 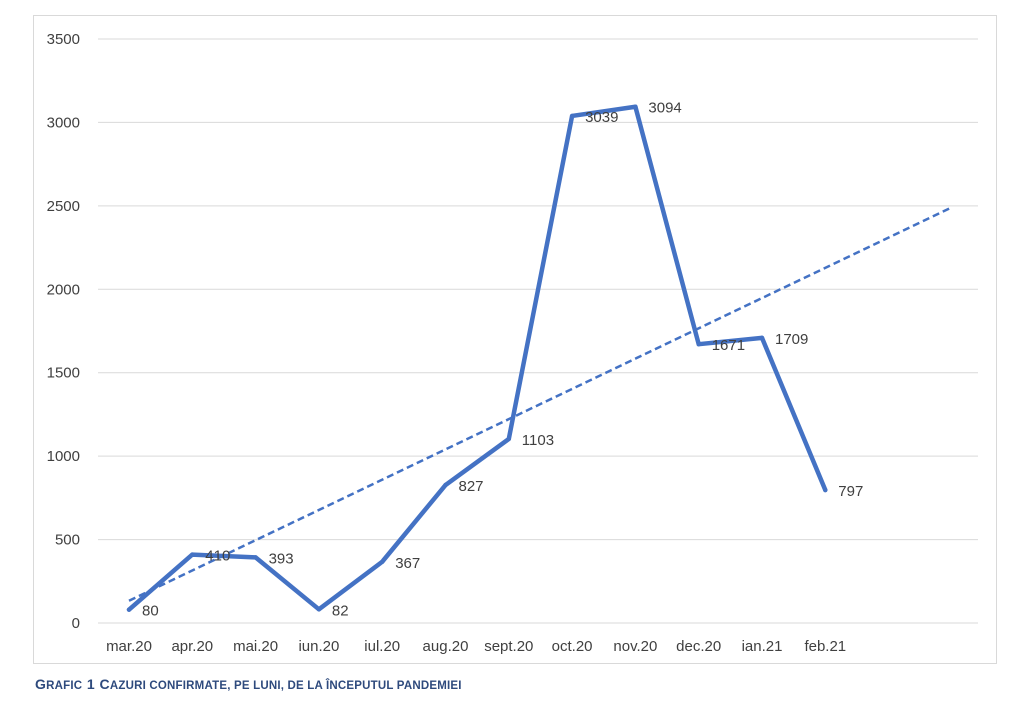 What do you see at coordinates (255, 646) in the screenshot?
I see `x-tick-label: mai.20` at bounding box center [255, 646].